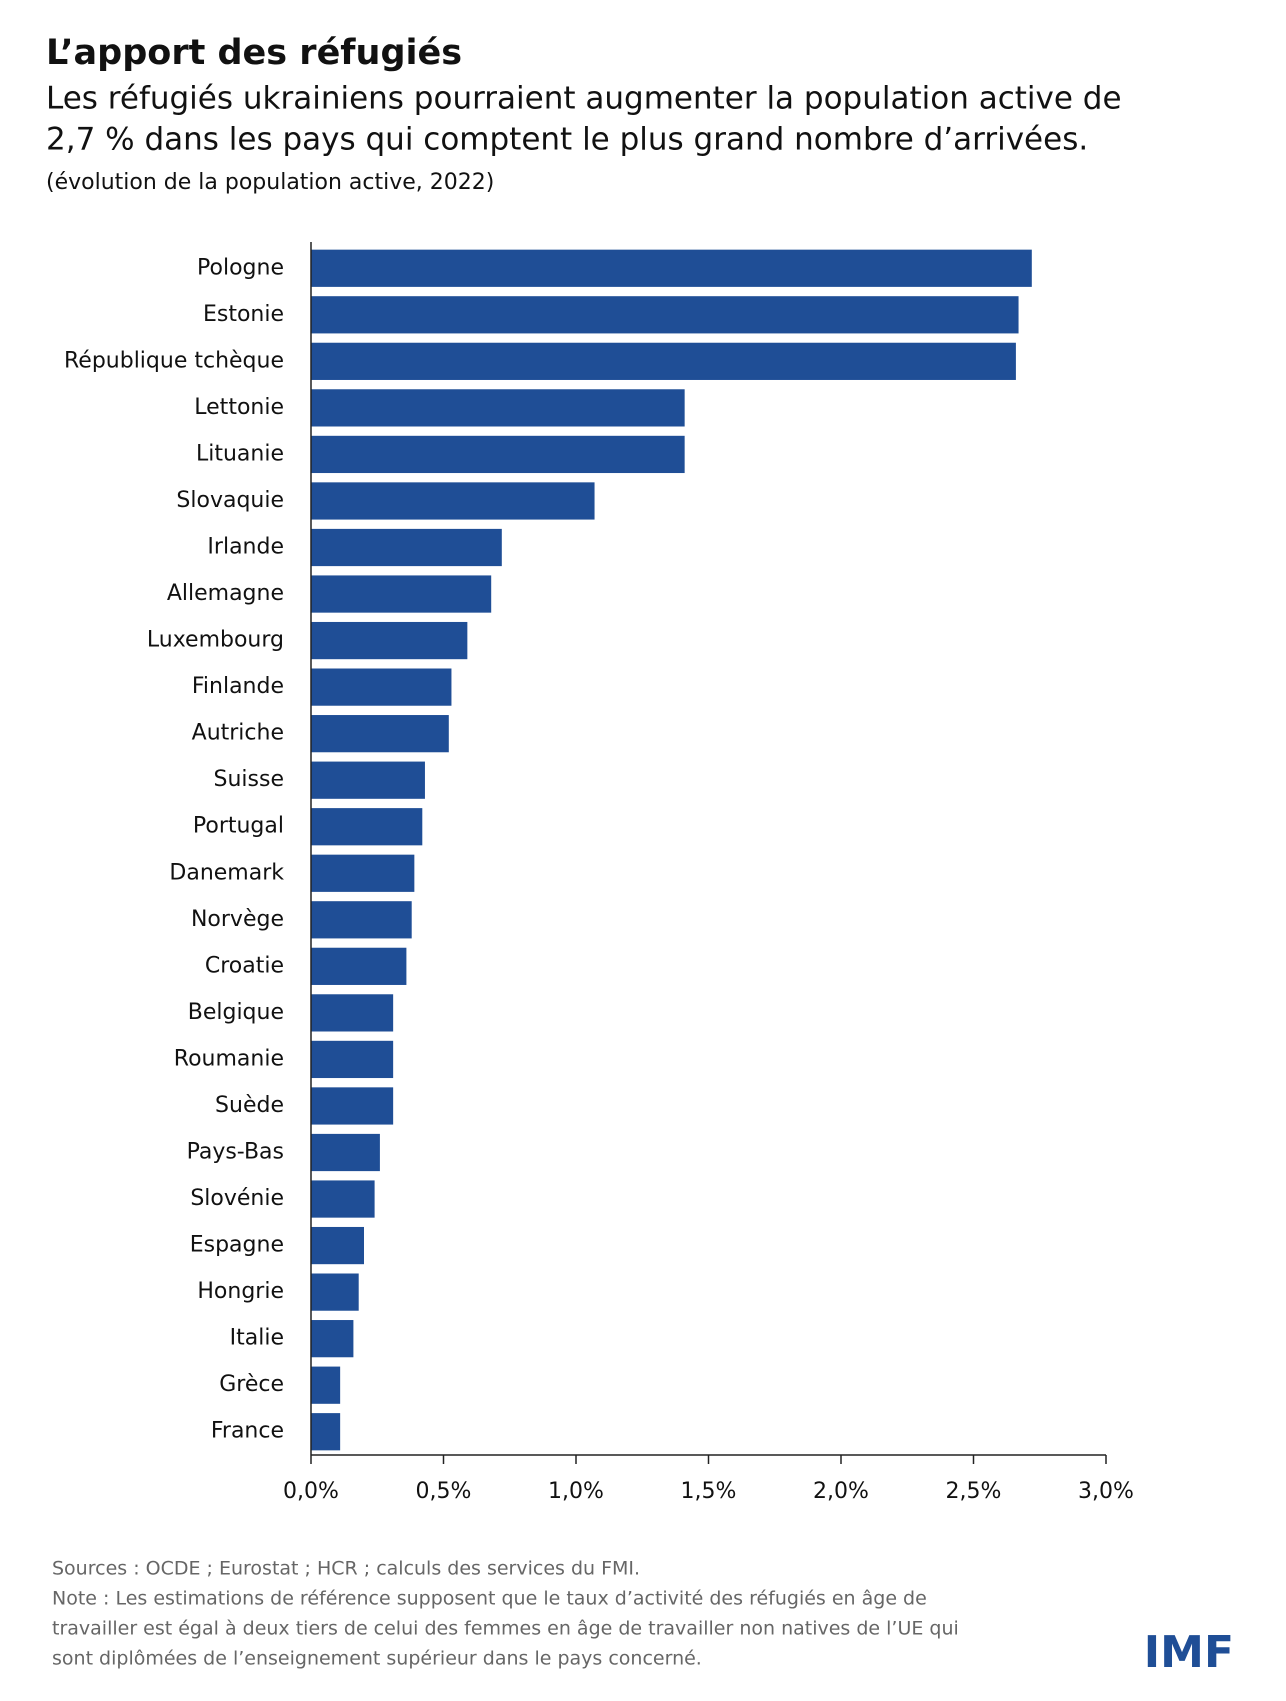 This screenshot has width=1286, height=1701. I want to click on y-tick-label: Irlande, so click(245, 547).